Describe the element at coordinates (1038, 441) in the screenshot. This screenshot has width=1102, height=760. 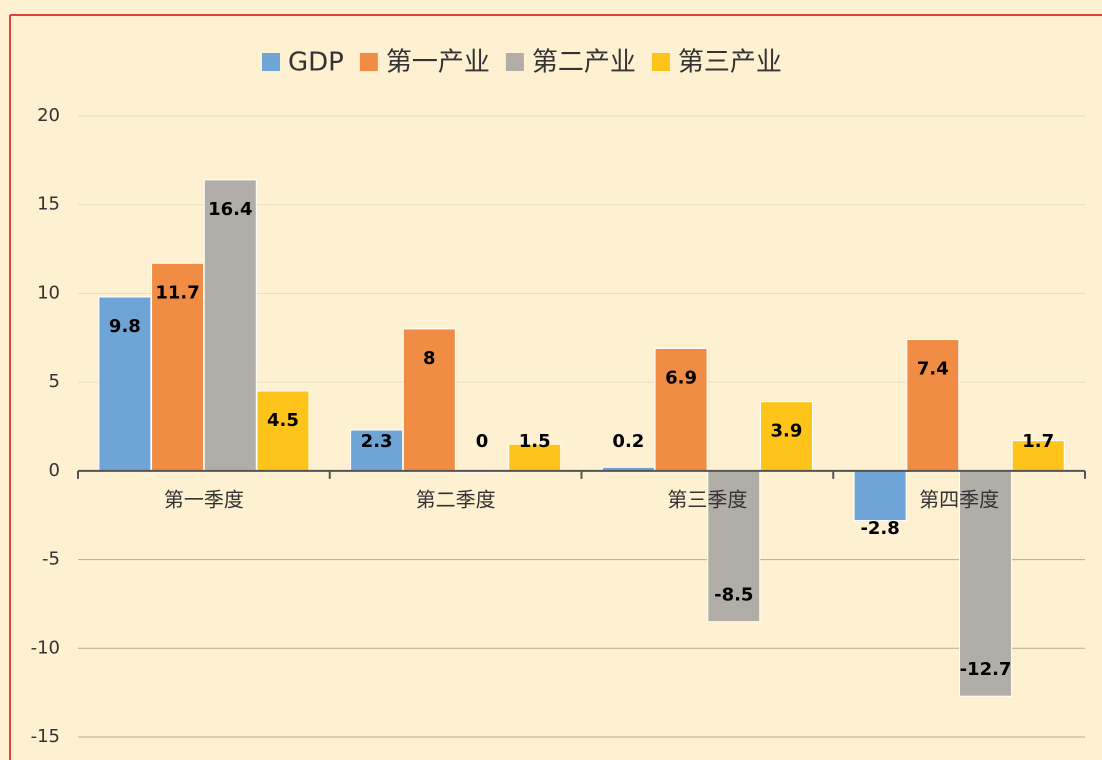
I see `value-label: 1.7` at that location.